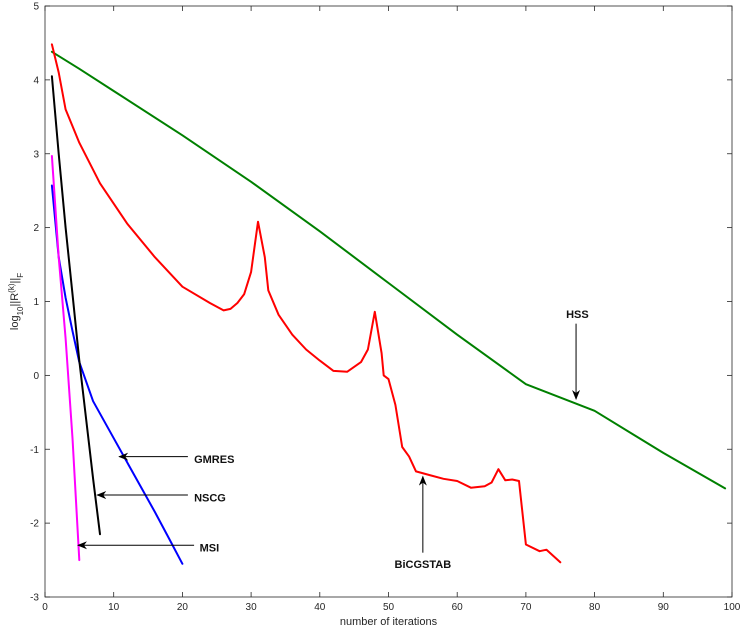 The image size is (742, 634). I want to click on annotation-label-nscg: NSCG, so click(210, 498).